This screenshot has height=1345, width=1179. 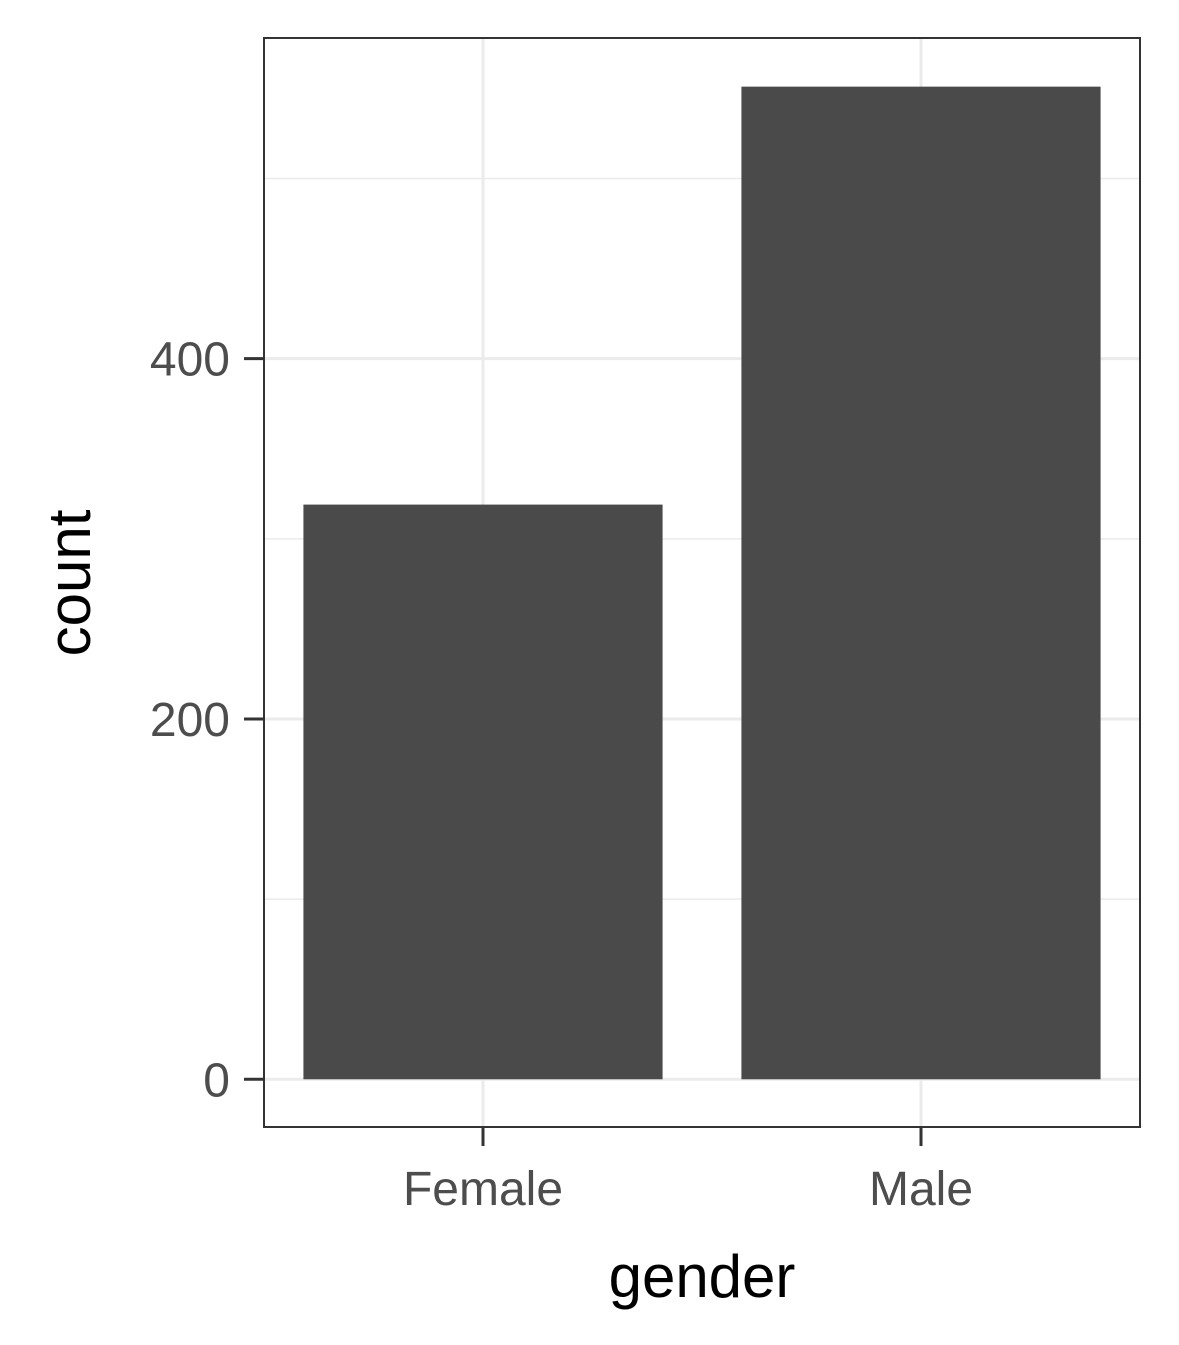 What do you see at coordinates (921, 1189) in the screenshot?
I see `x-tick-label: Male` at bounding box center [921, 1189].